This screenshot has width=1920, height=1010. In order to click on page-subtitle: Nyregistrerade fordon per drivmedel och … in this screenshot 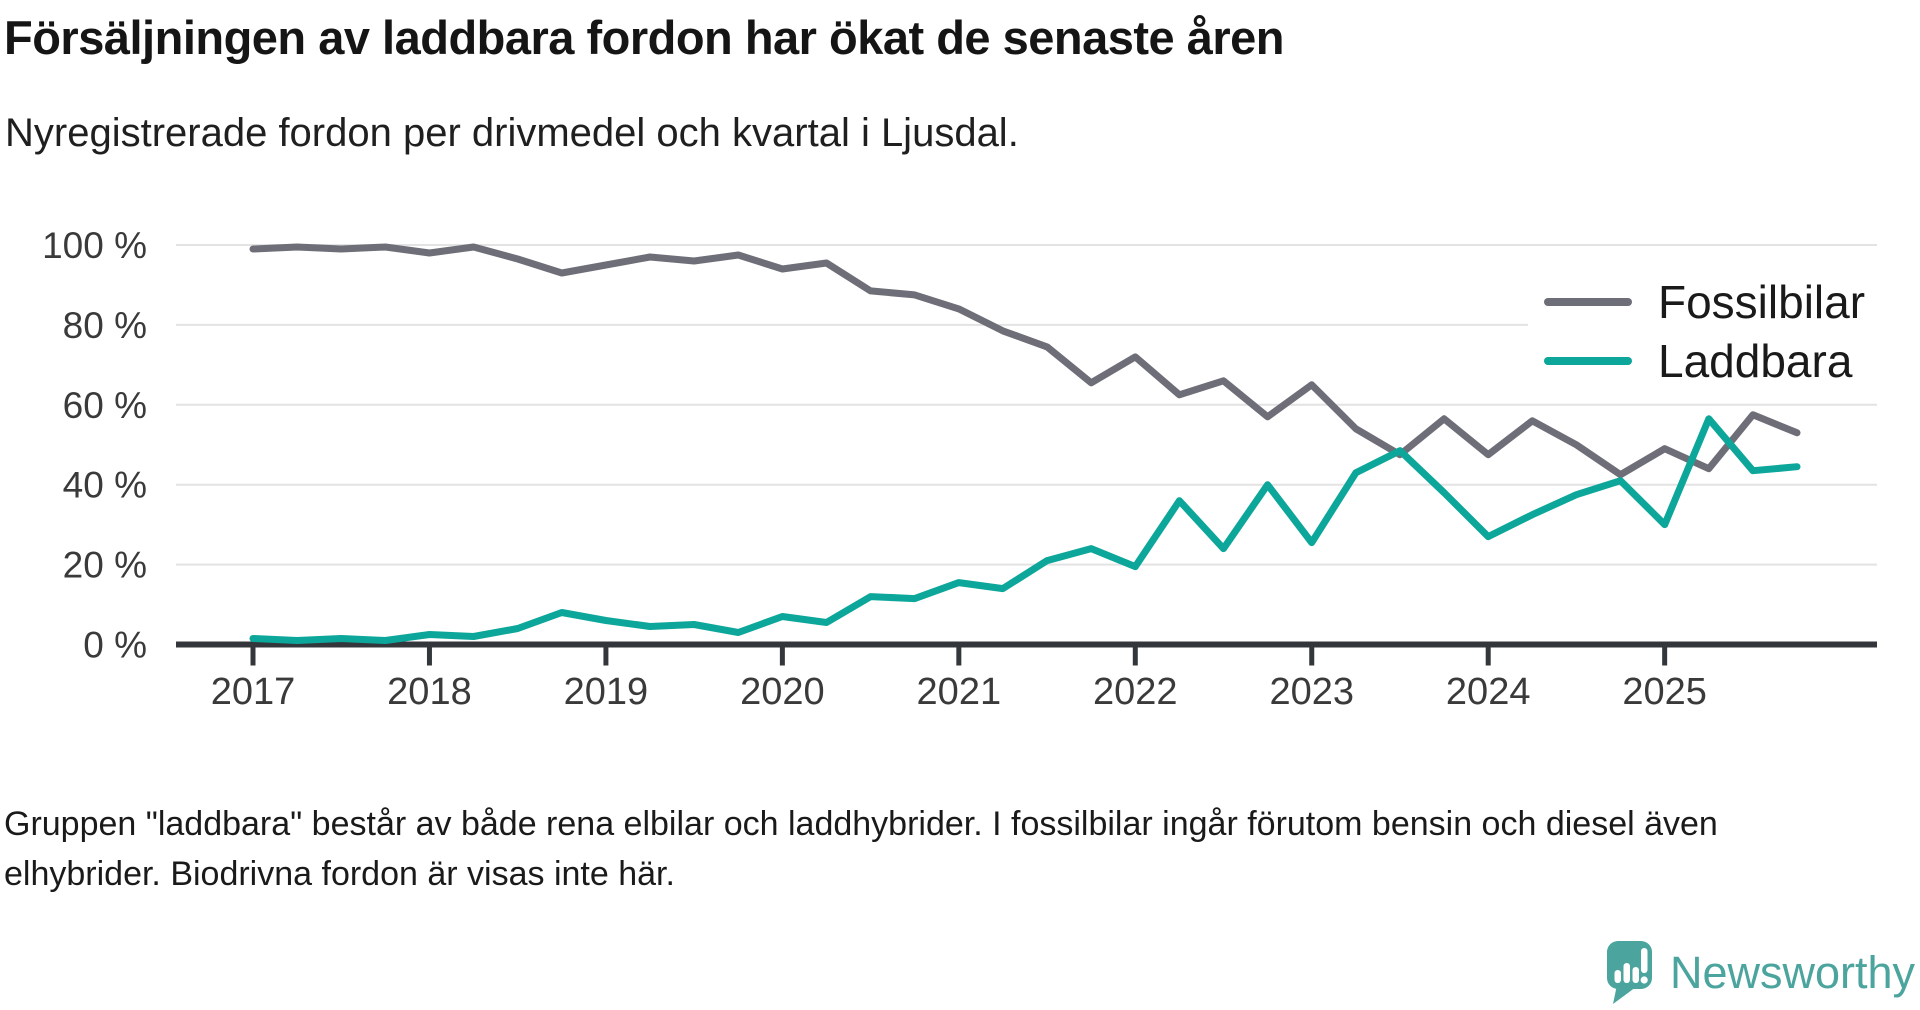, I will do `click(512, 133)`.